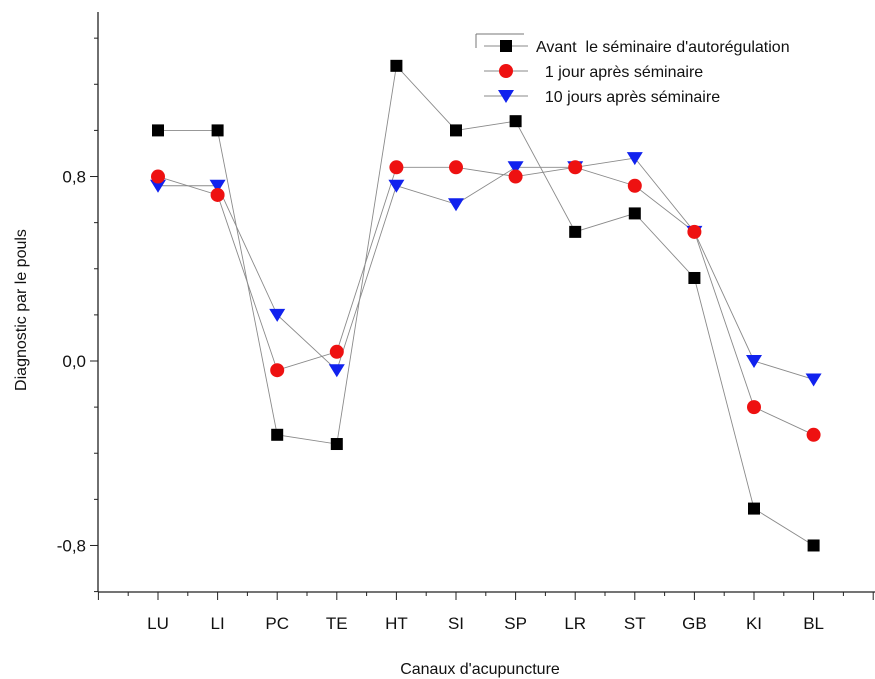 The width and height of the screenshot is (875, 679). I want to click on x-tick-label-ki: KI, so click(754, 623).